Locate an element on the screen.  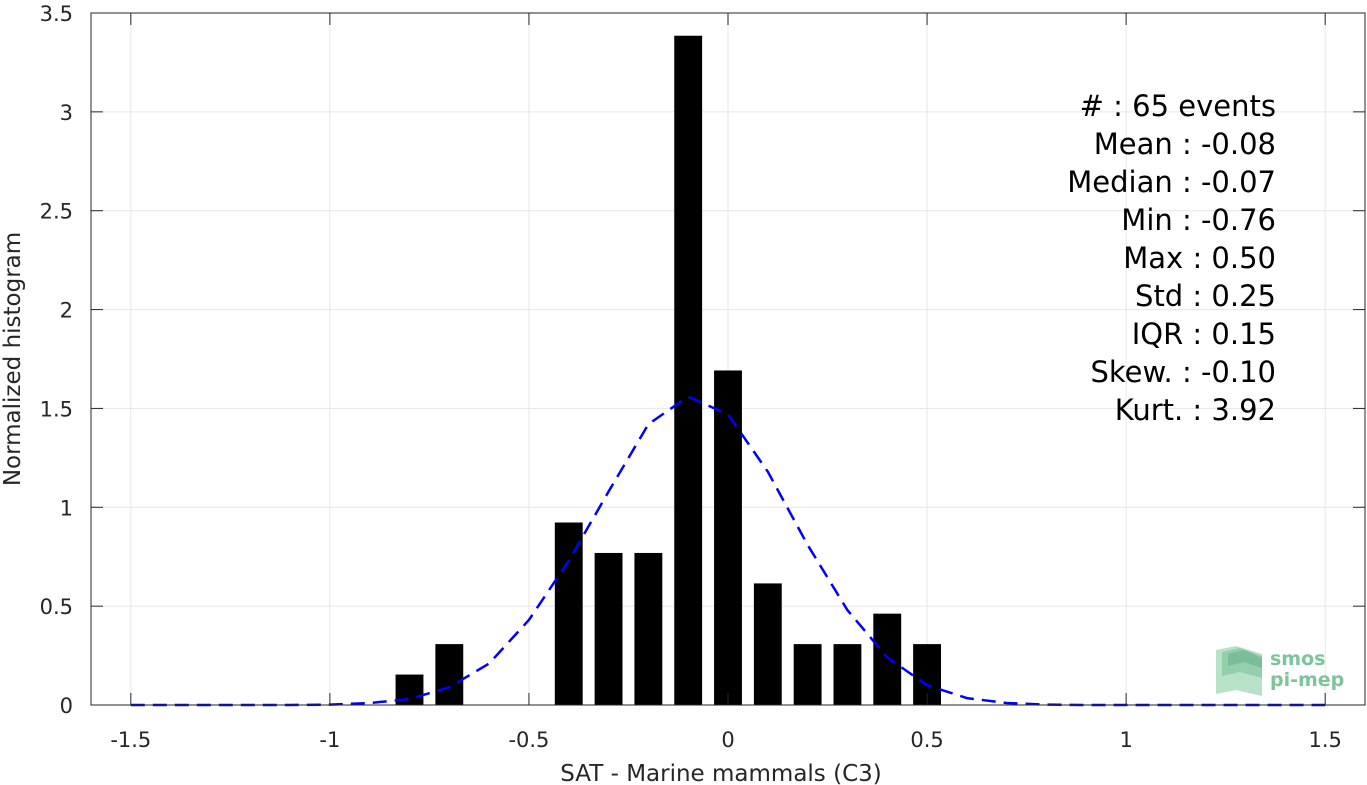
y-axis-label: Normalized histogram is located at coordinates (13, 359).